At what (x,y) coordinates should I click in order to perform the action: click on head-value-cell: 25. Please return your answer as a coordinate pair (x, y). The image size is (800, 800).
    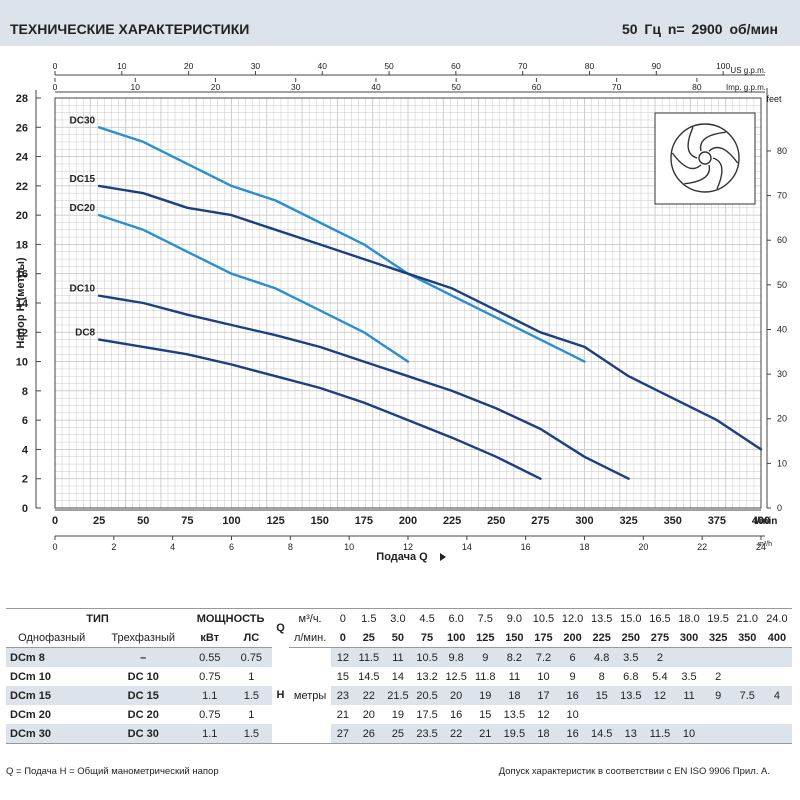
    Looking at the image, I should click on (398, 734).